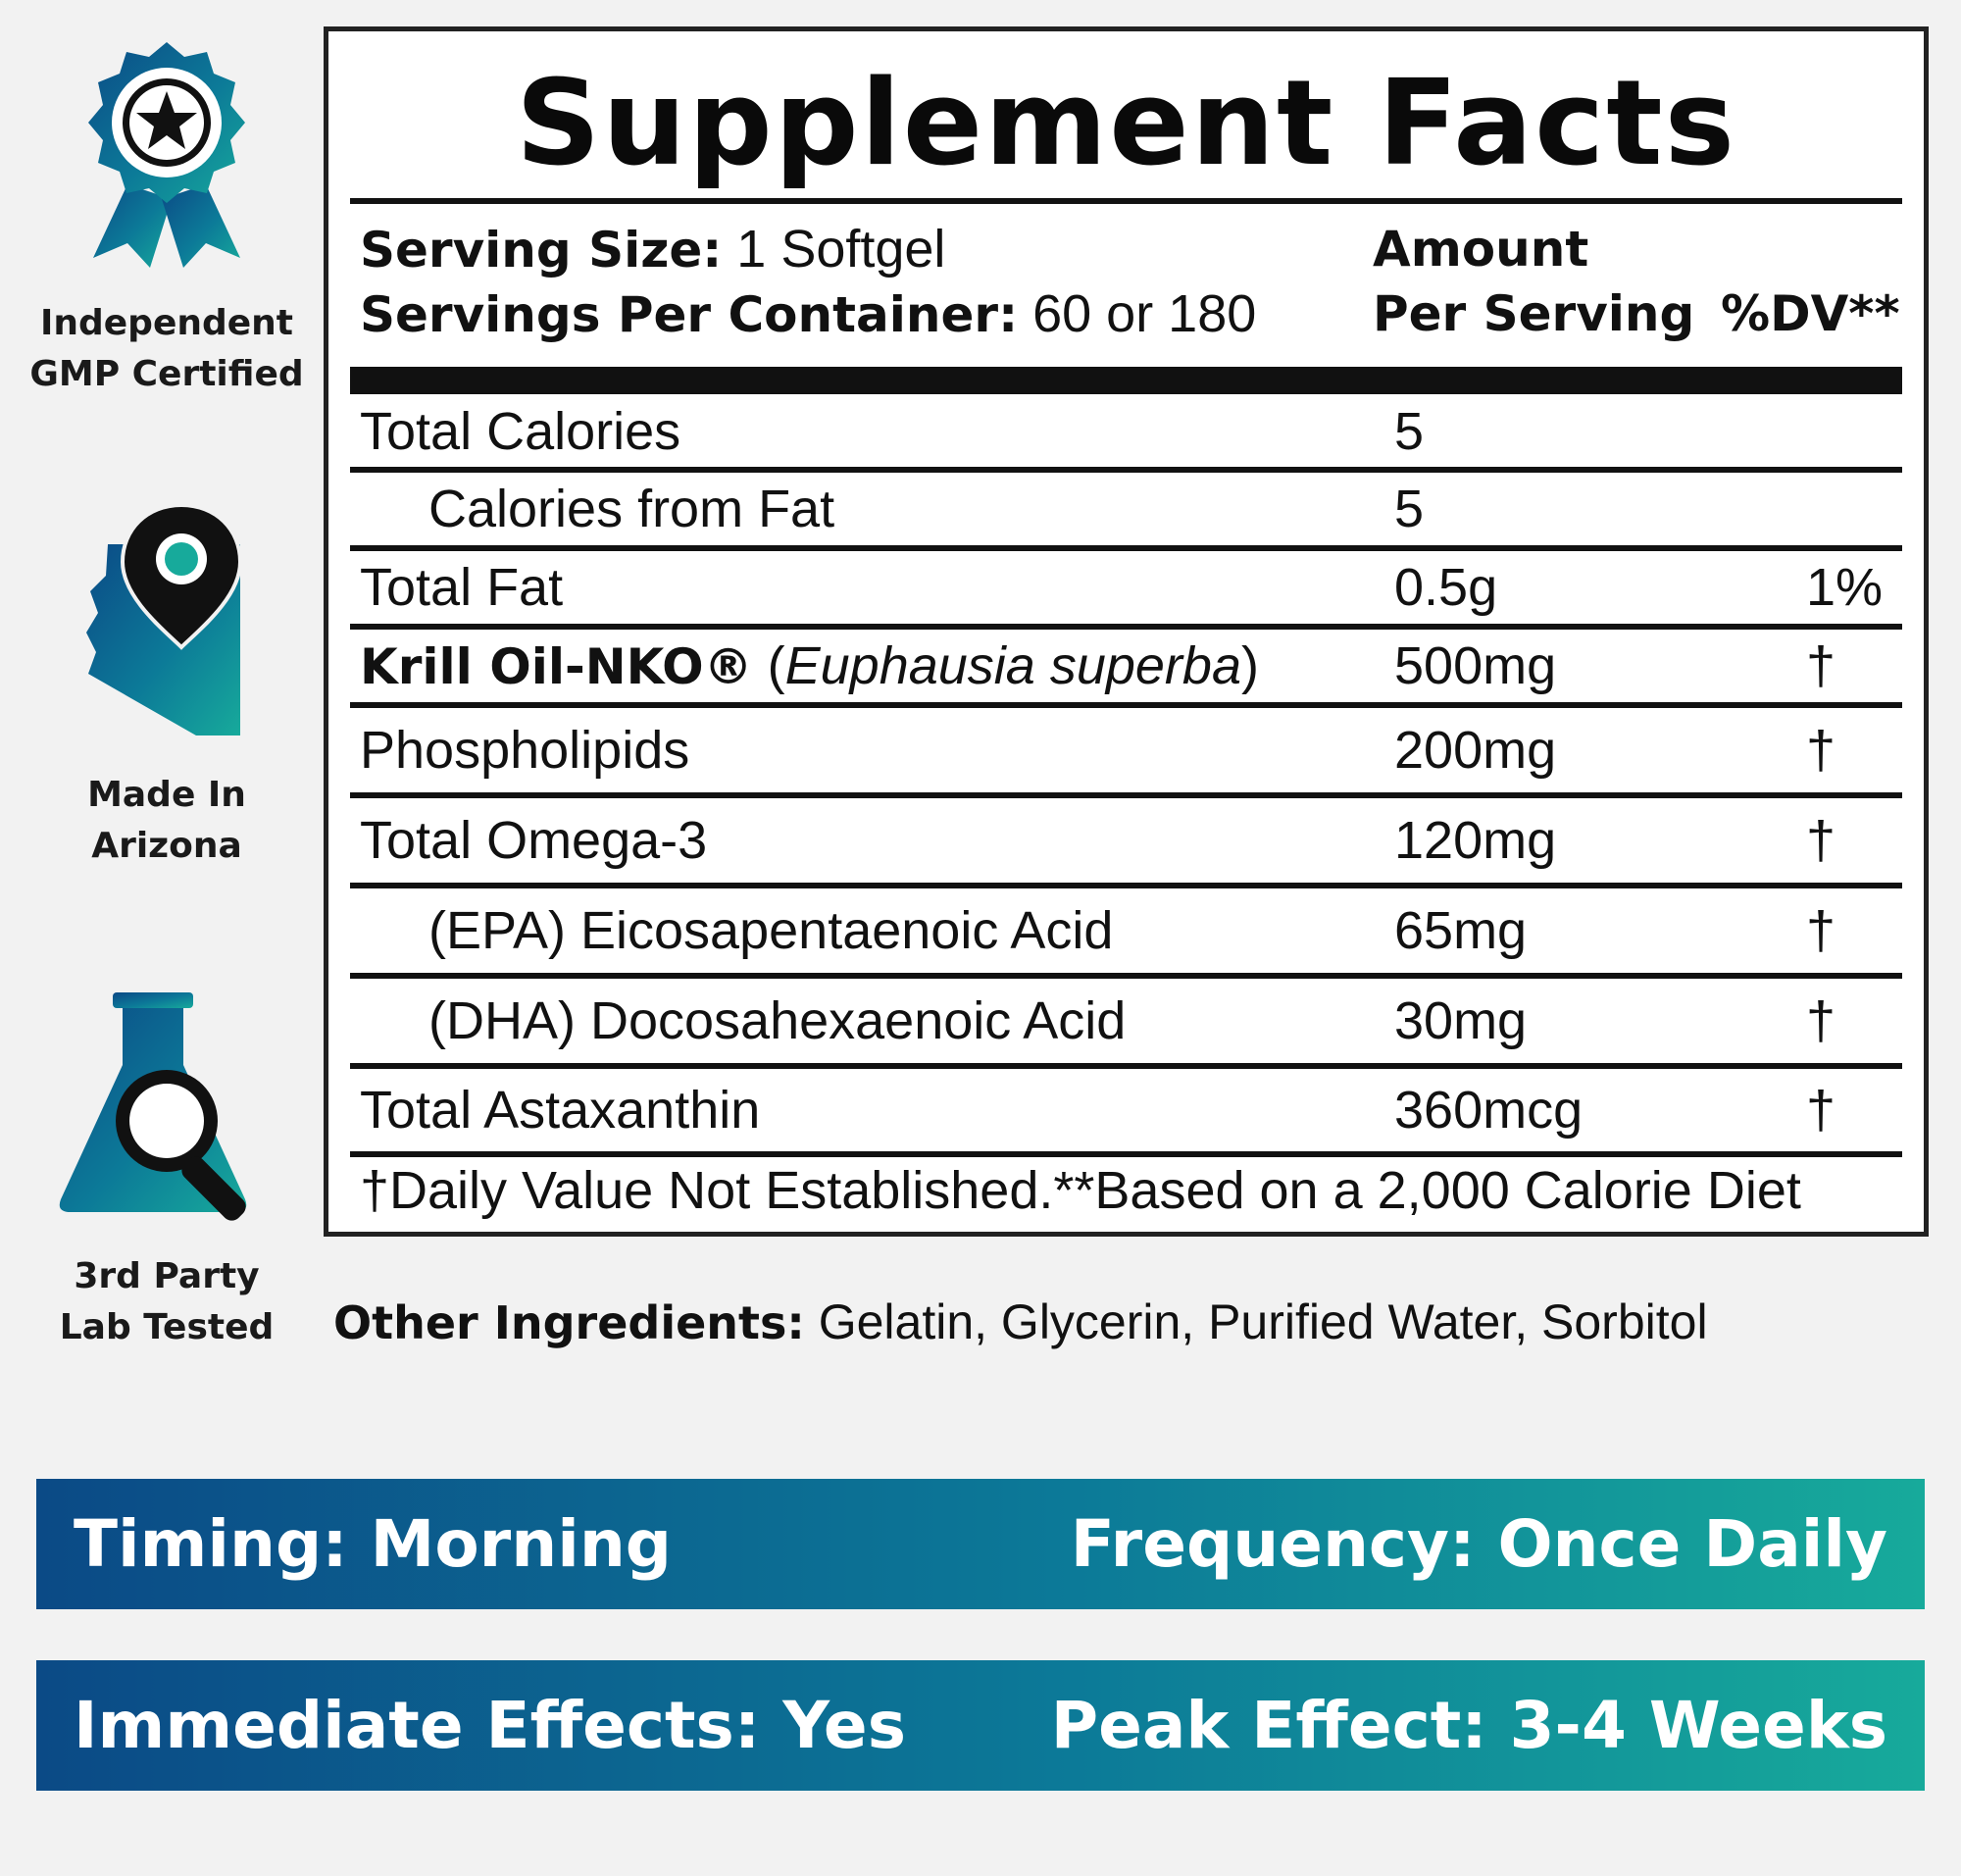 The width and height of the screenshot is (1961, 1876). I want to click on timing-frequency-bar: Timing: Morning Frequency: Once Daily, so click(980, 1544).